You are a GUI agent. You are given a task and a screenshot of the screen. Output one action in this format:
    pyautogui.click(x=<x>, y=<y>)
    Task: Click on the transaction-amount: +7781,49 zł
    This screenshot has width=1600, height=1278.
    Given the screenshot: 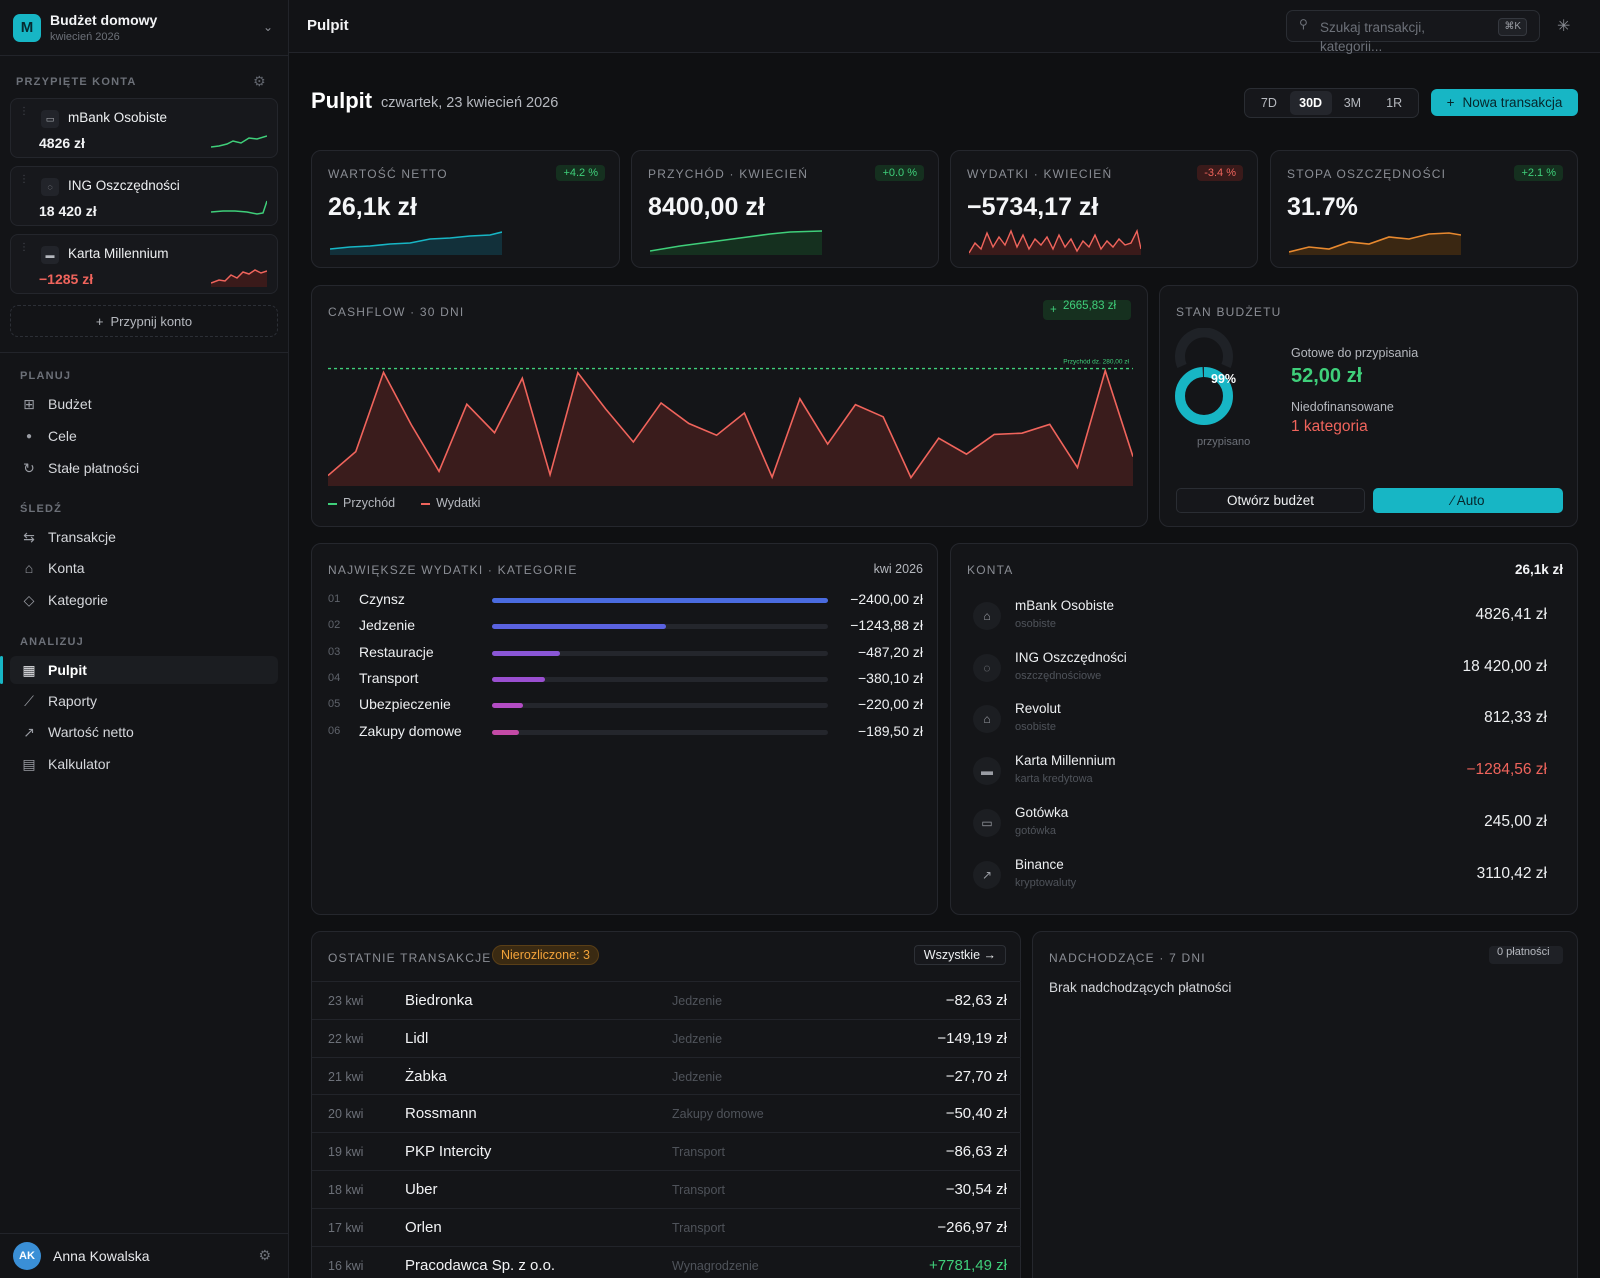 What is the action you would take?
    pyautogui.click(x=968, y=1265)
    